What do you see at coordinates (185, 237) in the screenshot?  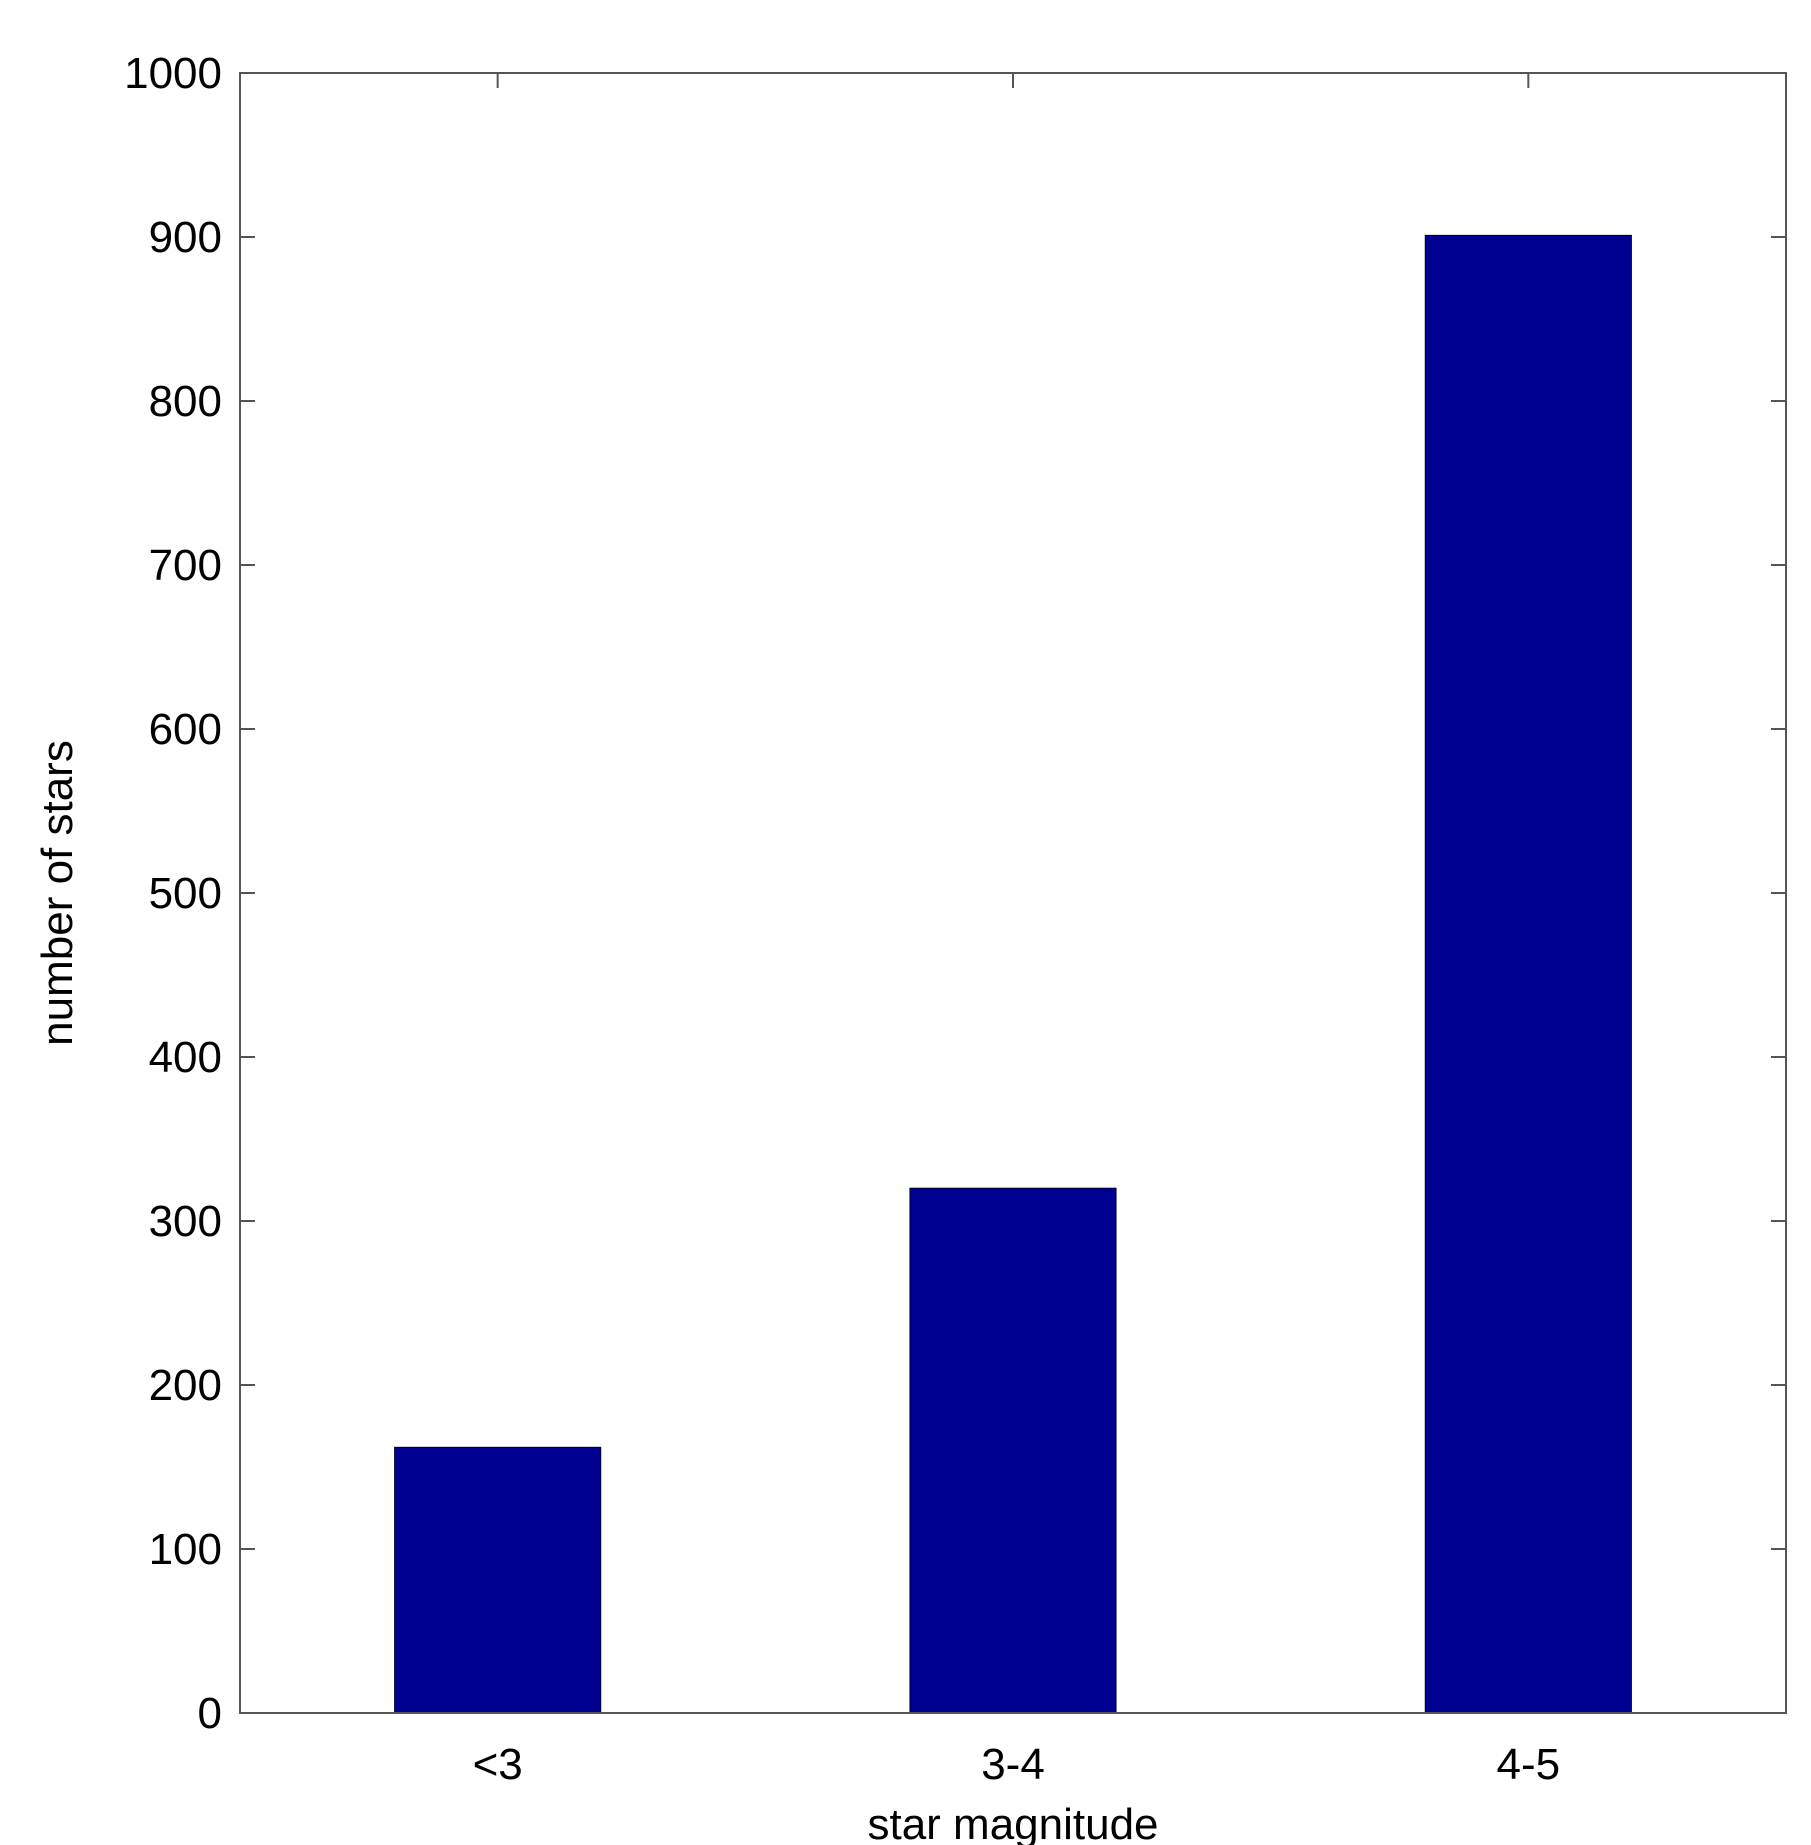 I see `y-tick-label-9: 900` at bounding box center [185, 237].